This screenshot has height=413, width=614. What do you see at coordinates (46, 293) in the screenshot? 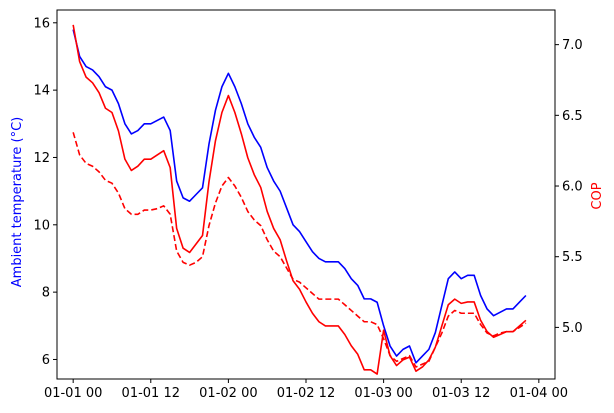
I see `left-y-tick-label: 8` at bounding box center [46, 293].